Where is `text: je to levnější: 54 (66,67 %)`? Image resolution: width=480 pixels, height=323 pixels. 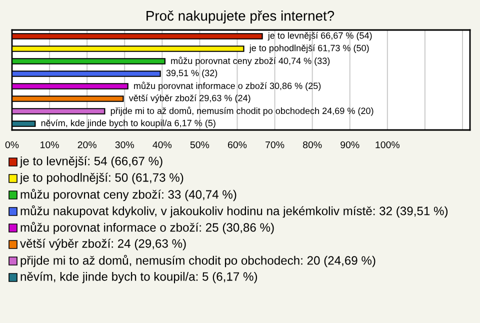 text: je to levnější: 54 (66,67 %) is located at coordinates (91, 162).